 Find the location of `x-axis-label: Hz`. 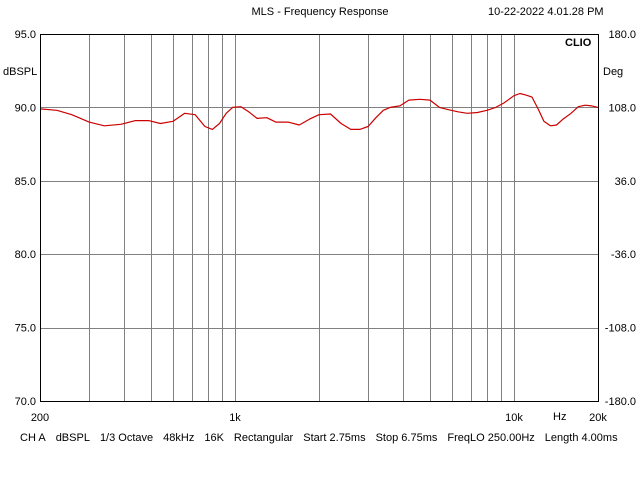

x-axis-label: Hz is located at coordinates (560, 417).